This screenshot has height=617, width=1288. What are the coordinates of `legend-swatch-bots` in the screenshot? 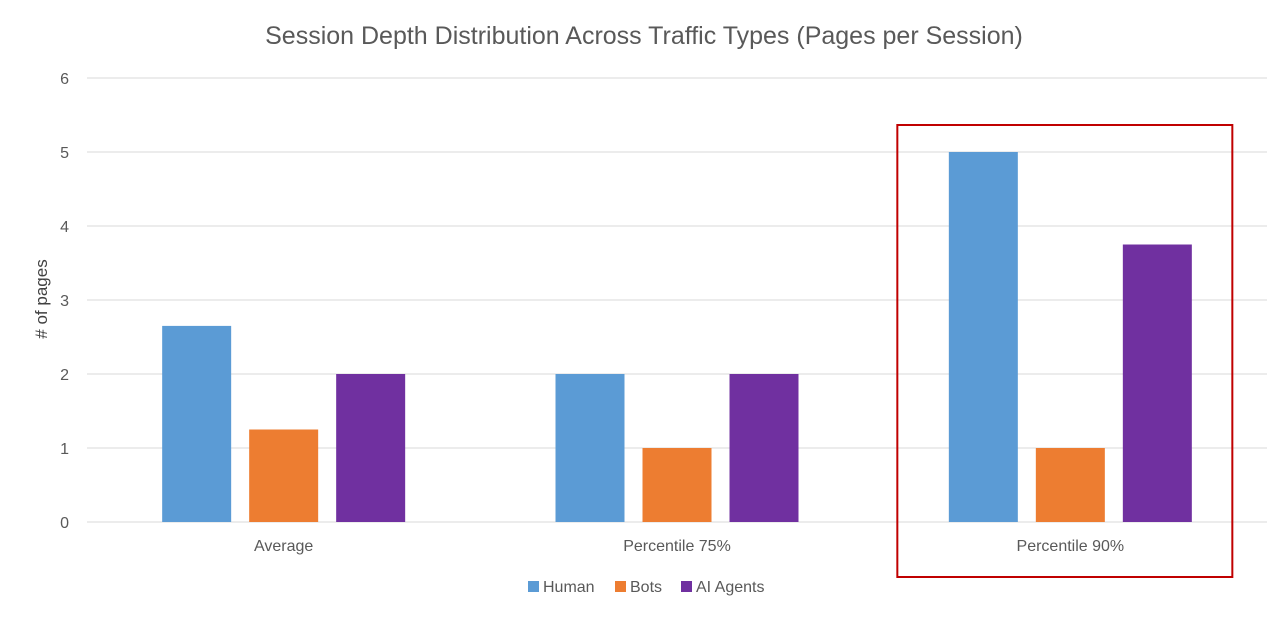 It's located at (620, 586).